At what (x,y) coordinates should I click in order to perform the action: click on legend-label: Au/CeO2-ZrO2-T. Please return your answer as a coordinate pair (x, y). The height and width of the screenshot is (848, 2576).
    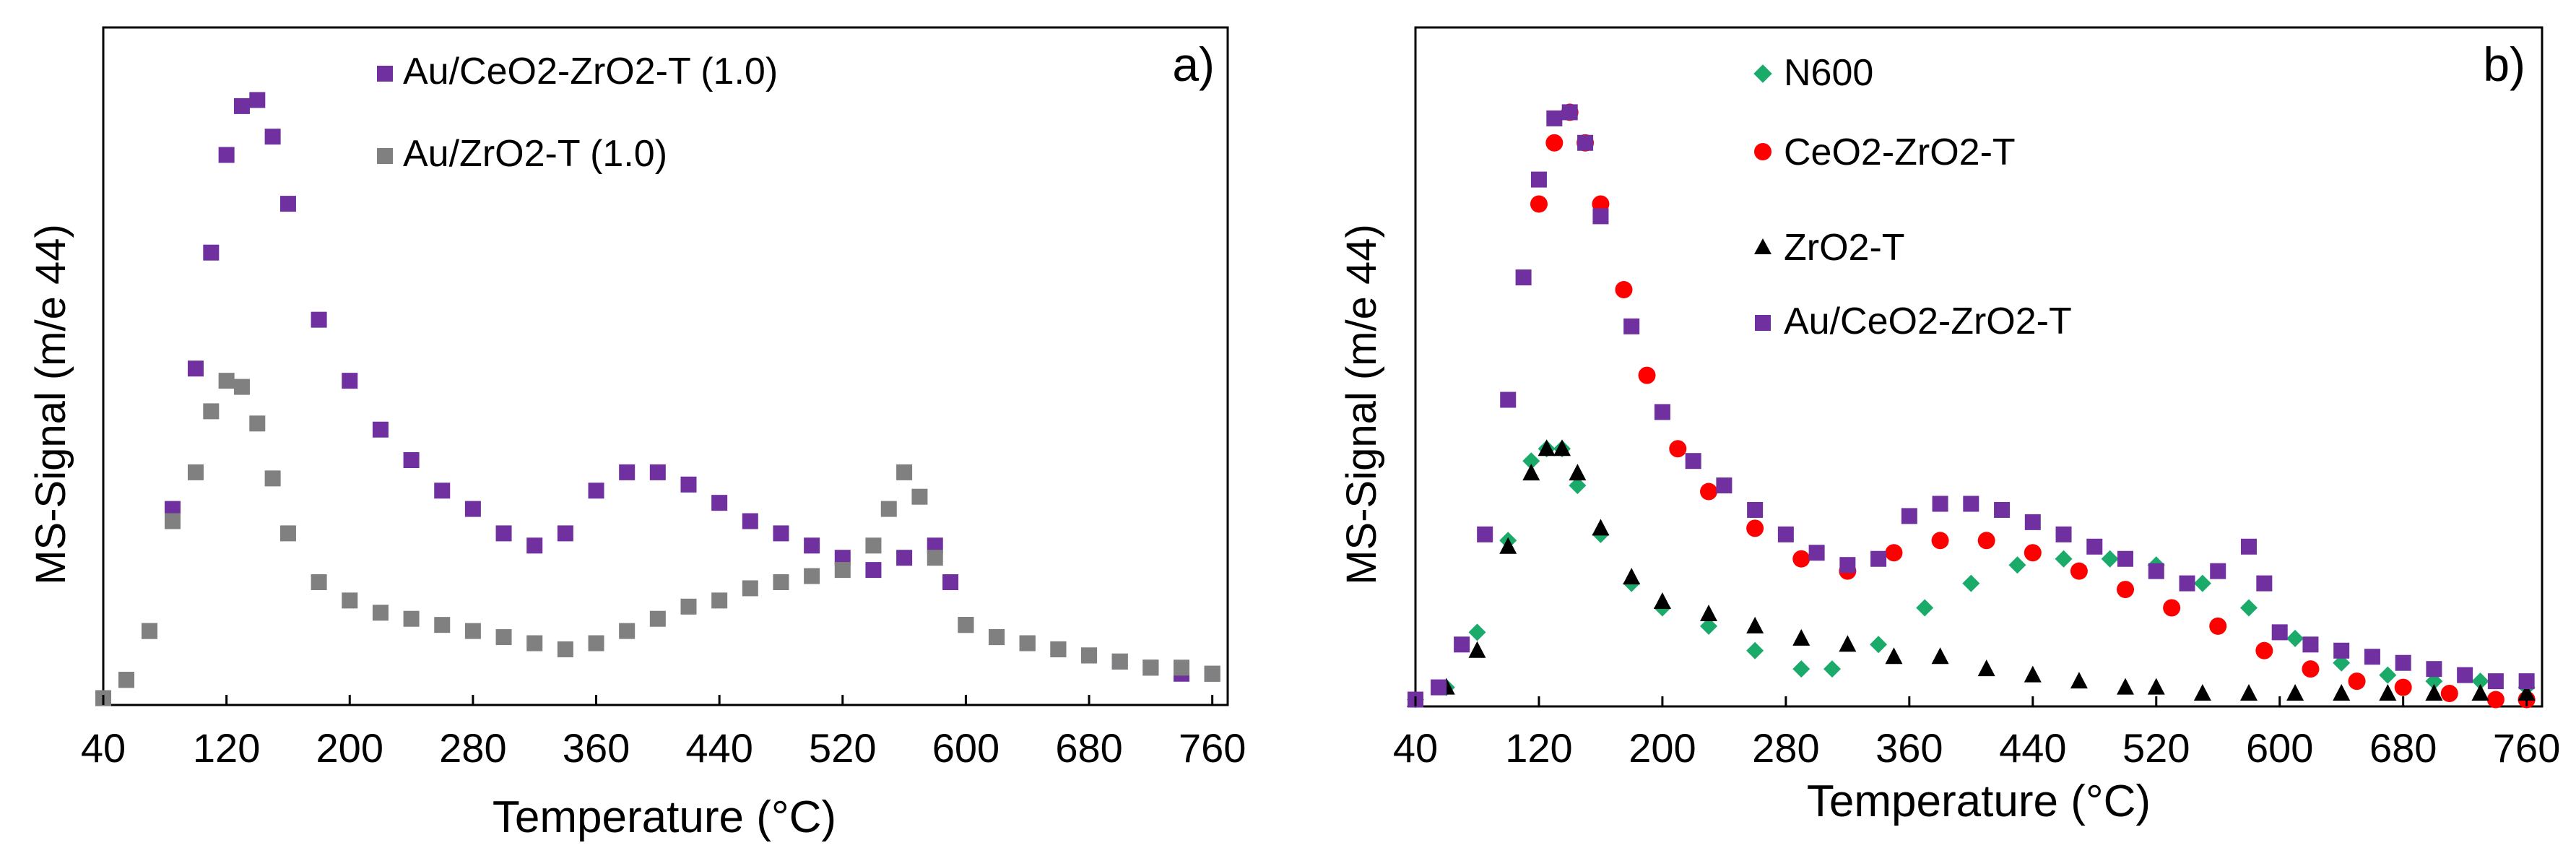
    Looking at the image, I should click on (1928, 321).